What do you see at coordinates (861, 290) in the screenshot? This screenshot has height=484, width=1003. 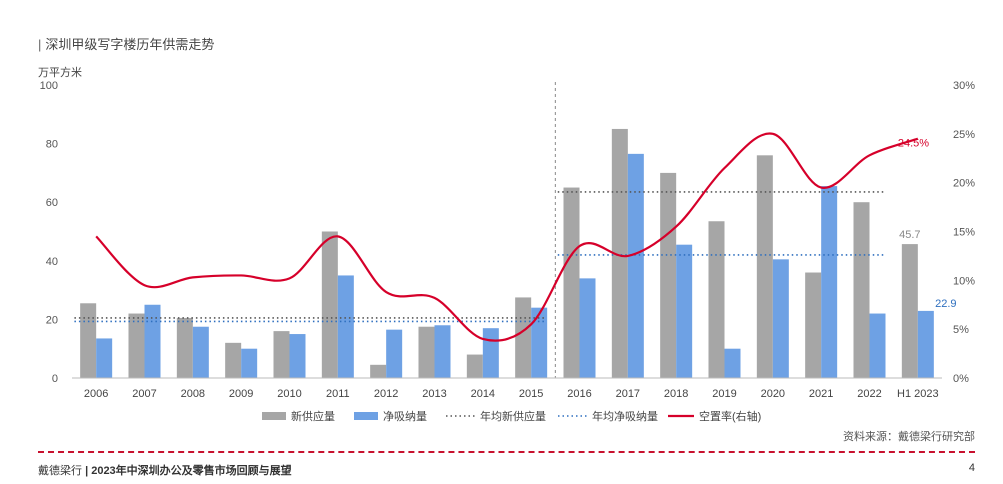 I see `bar-supply-2022` at bounding box center [861, 290].